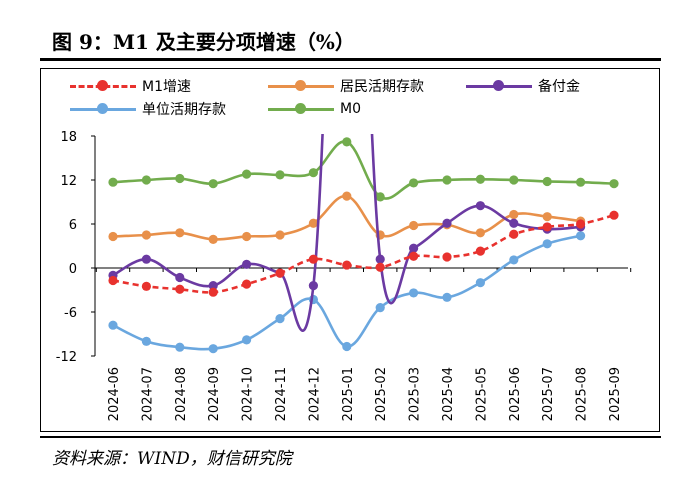  What do you see at coordinates (481, 394) in the screenshot?
I see `x-tick-label: 2025-05` at bounding box center [481, 394].